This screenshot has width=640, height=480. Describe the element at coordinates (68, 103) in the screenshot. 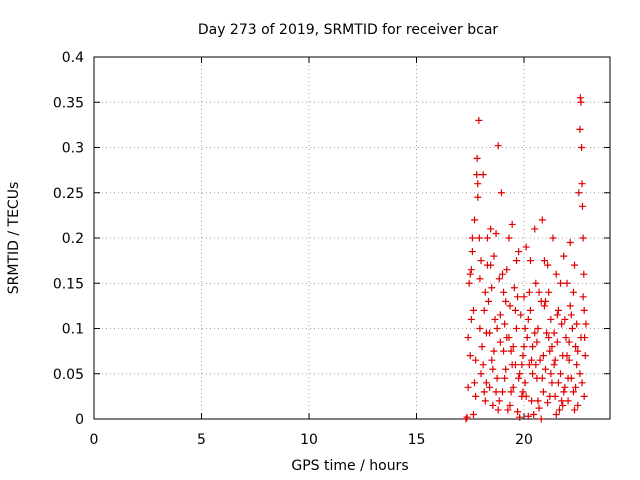

I see `y-tick-label: 0.35` at that location.